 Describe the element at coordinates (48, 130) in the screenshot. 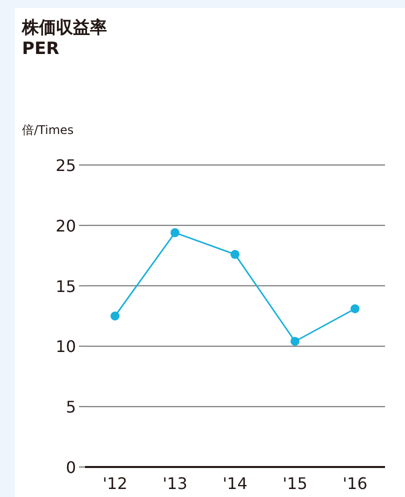

I see `y-axis-title: 倍/Times` at that location.